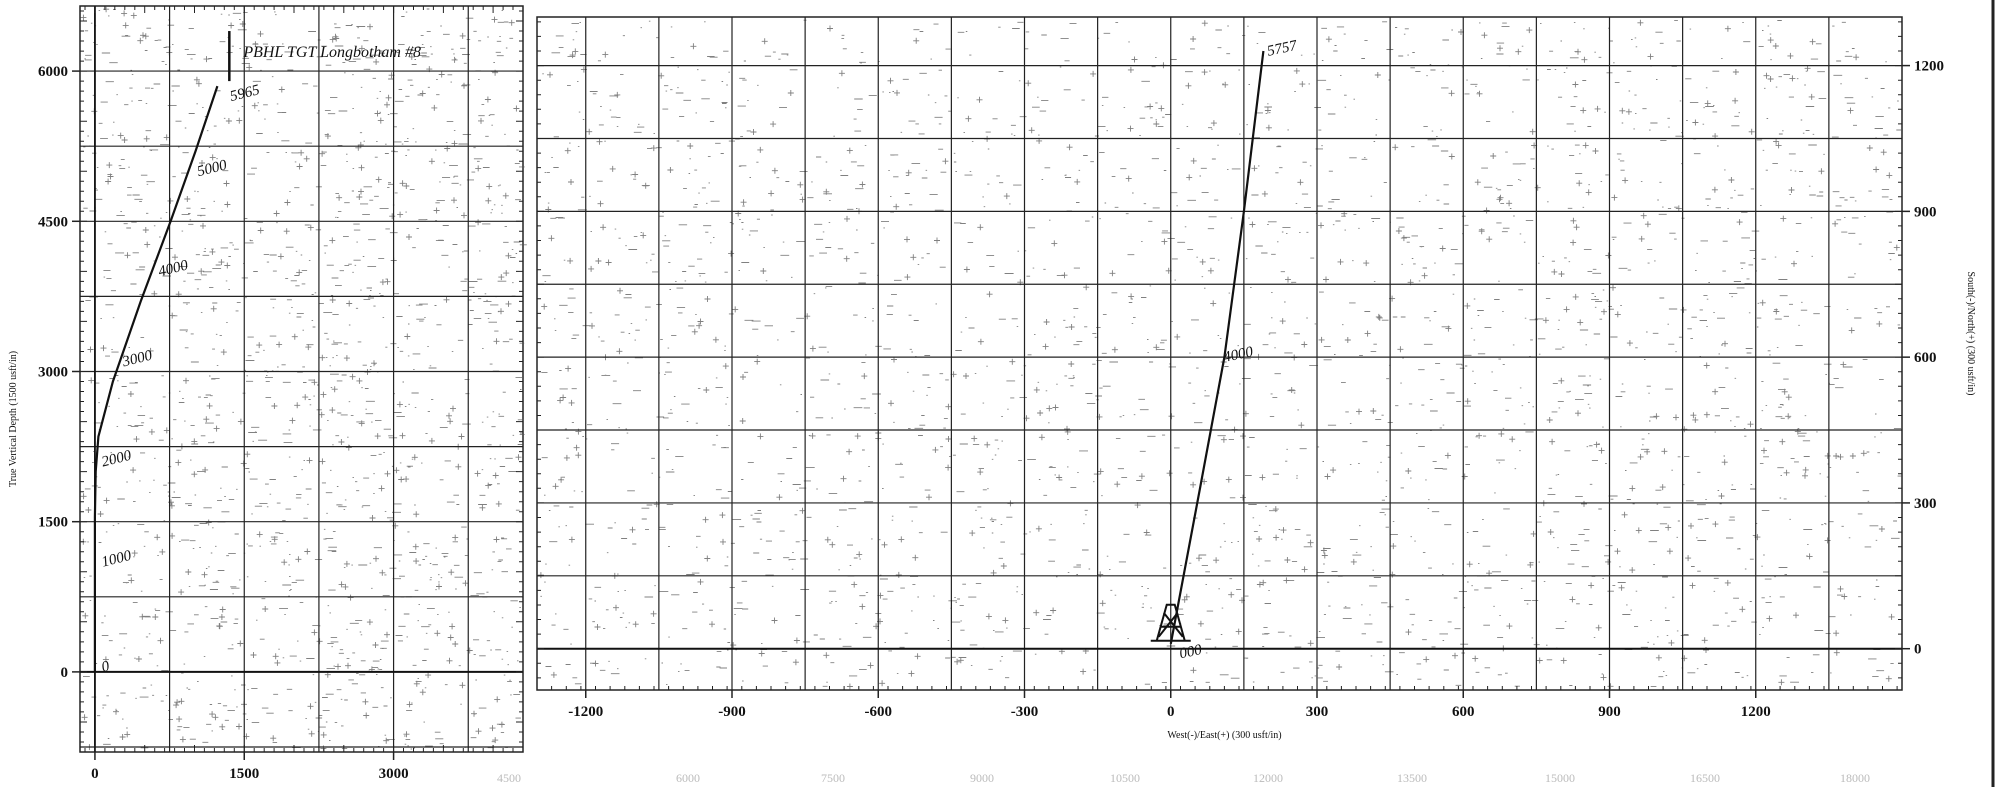 The height and width of the screenshot is (787, 1998). I want to click on pv-y-tick-label: 1200, so click(1929, 67).